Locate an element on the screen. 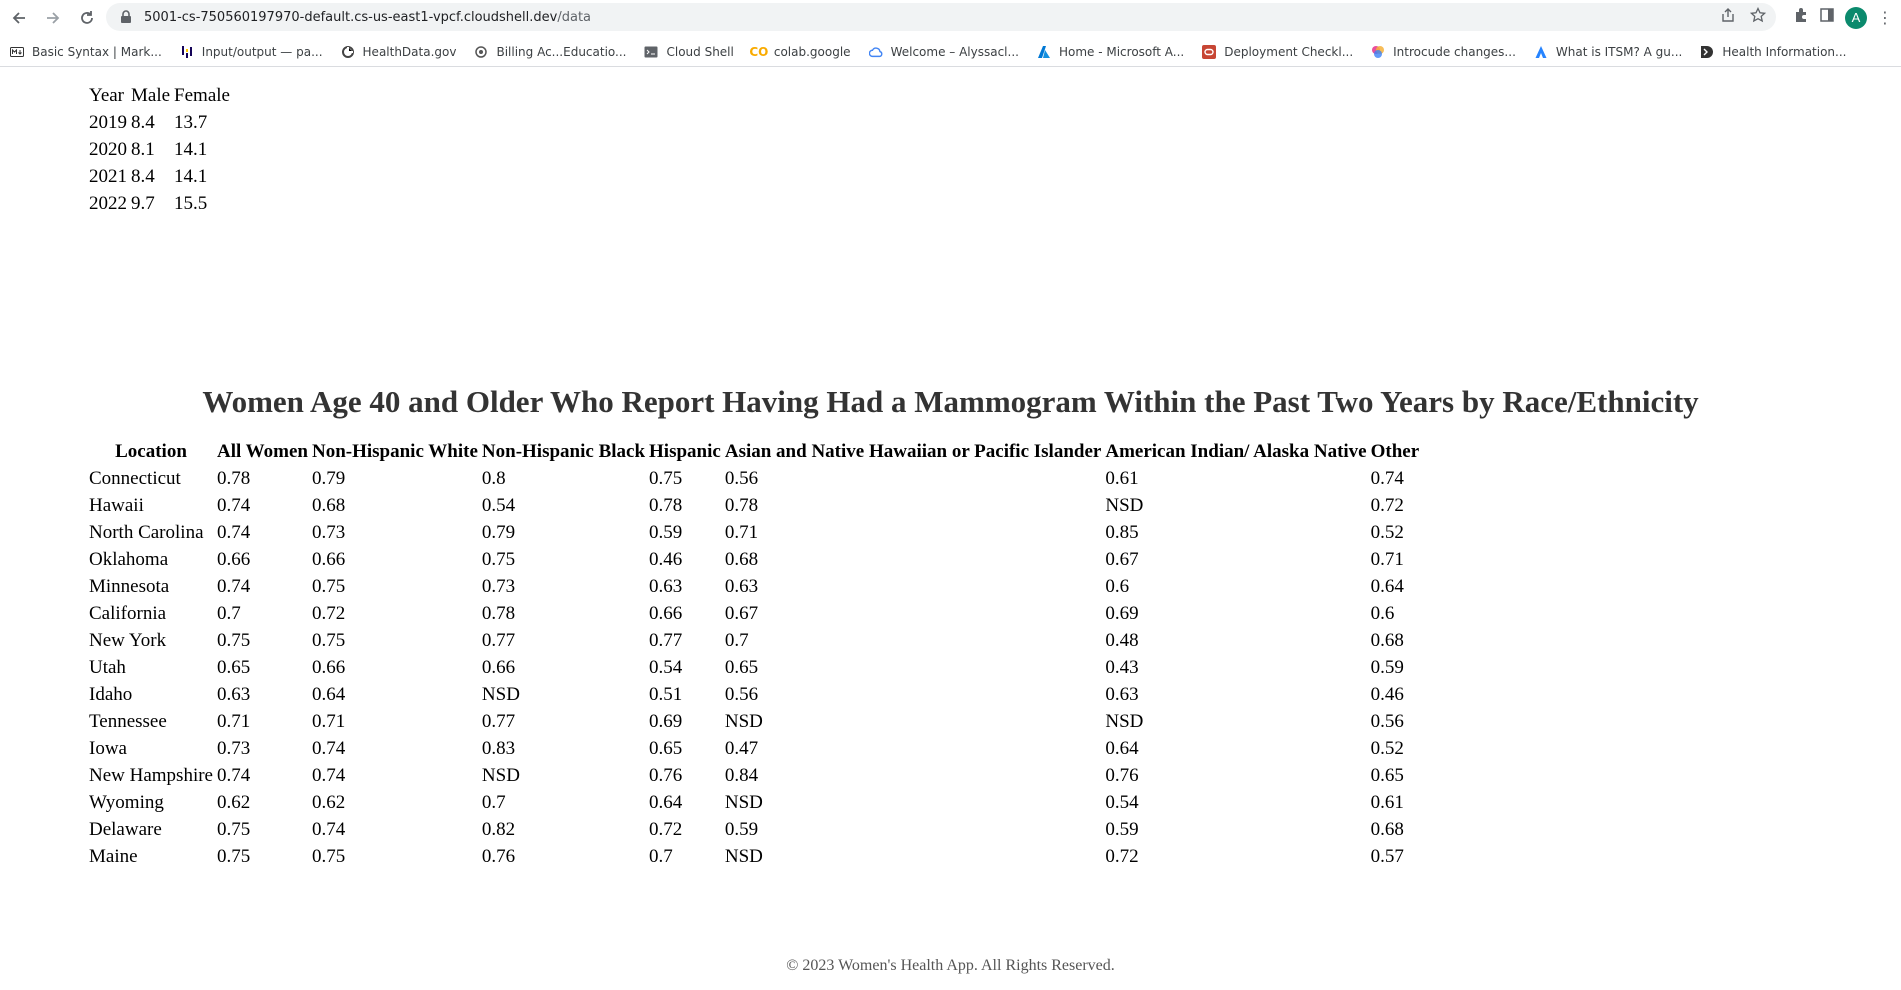  table-row: Tennessee 0.71 0.71 0.77 0.69 NSD NSD 0.56 is located at coordinates (754, 721).